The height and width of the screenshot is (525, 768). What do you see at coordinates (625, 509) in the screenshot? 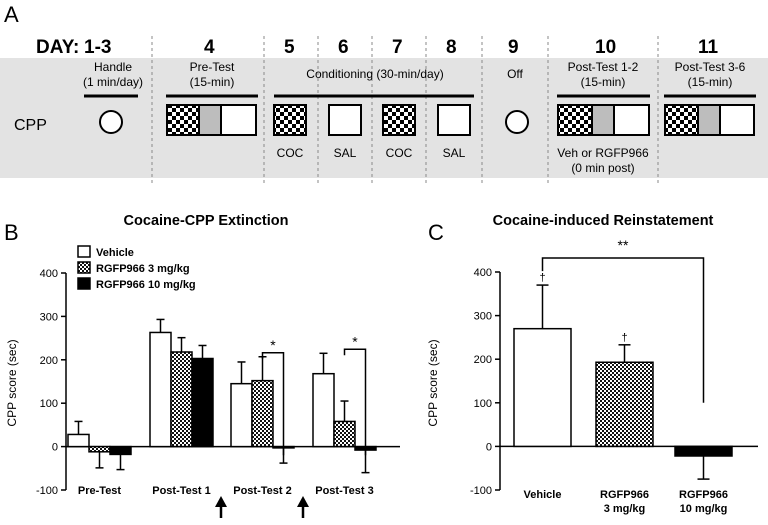
I see `chart-c-x-tick-label: 3 mg/kg` at bounding box center [625, 509].